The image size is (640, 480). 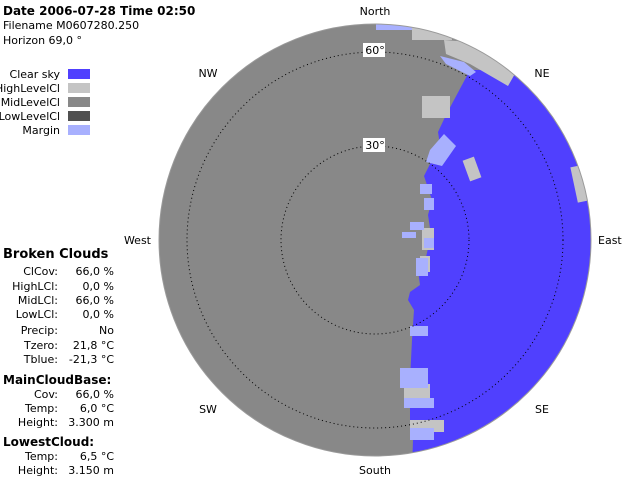 What do you see at coordinates (40, 359) in the screenshot?
I see `stat-key: Tblue:` at bounding box center [40, 359].